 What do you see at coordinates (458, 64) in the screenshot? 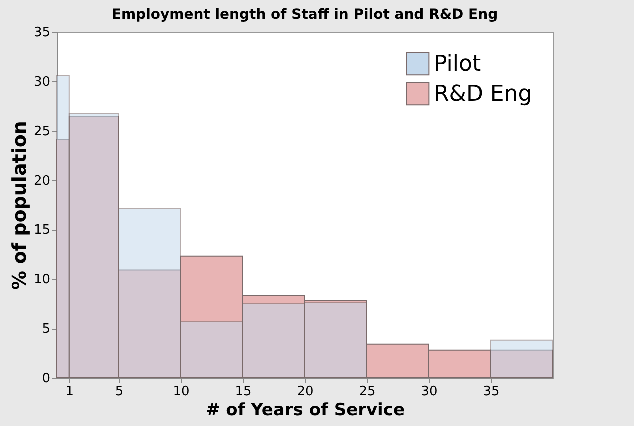
I see `legend-label: Pilot` at bounding box center [458, 64].